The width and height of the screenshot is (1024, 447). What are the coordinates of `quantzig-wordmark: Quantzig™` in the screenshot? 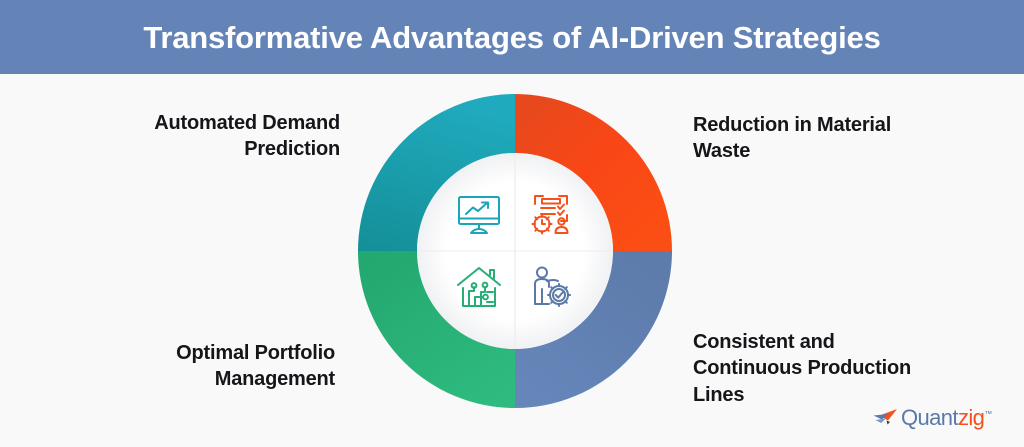 It's located at (946, 418).